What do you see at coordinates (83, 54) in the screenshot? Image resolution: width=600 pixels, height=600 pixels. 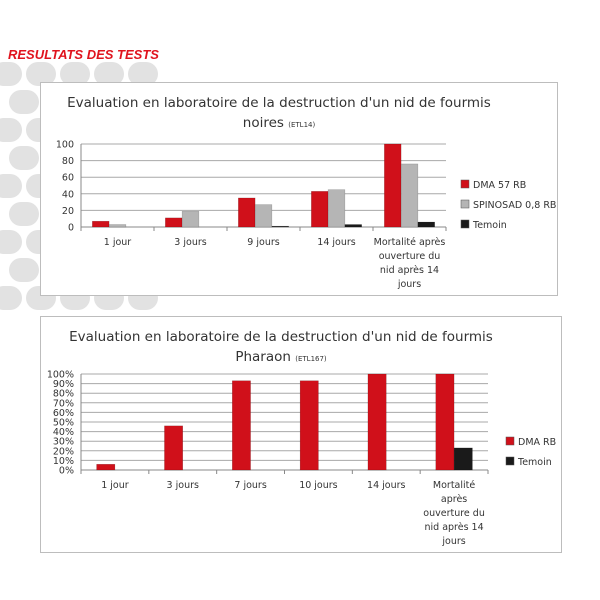 I see `page-heading: RESULTATS DES TESTS` at bounding box center [83, 54].